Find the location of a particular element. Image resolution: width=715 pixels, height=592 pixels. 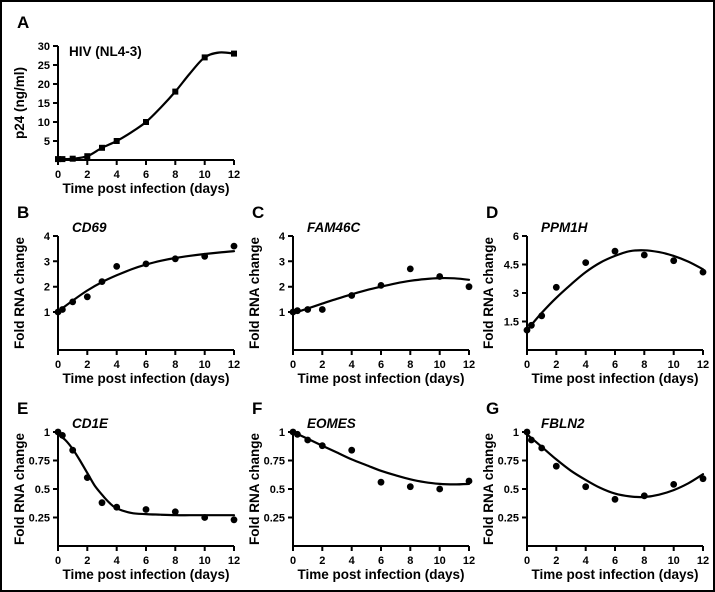

panel-letter: C is located at coordinates (258, 212).